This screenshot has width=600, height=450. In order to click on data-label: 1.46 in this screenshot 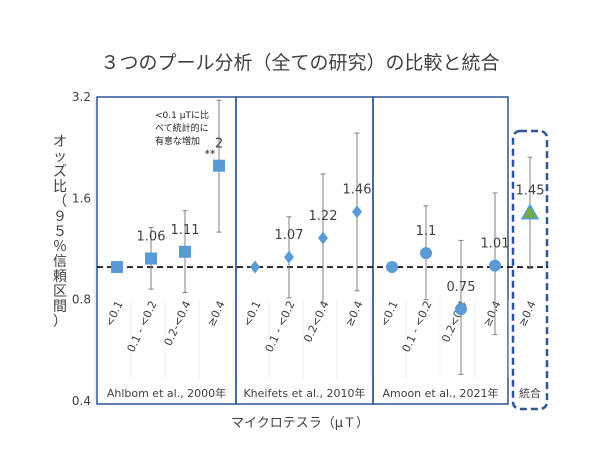, I will do `click(357, 190)`.